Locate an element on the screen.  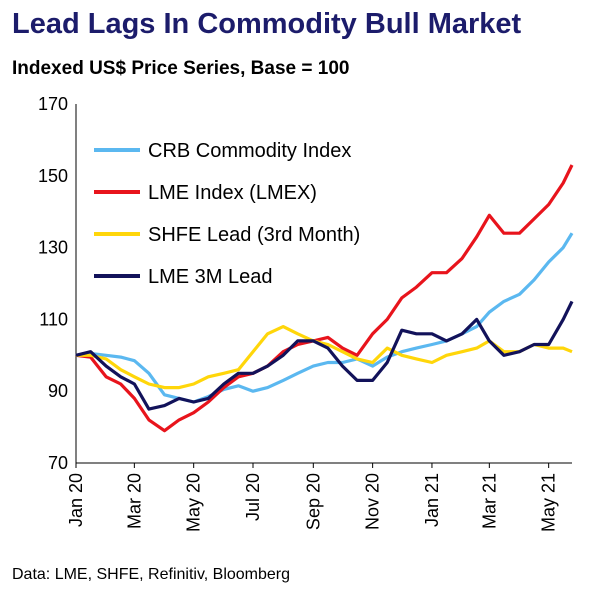
y-tick-label: 110 is located at coordinates (53, 319).